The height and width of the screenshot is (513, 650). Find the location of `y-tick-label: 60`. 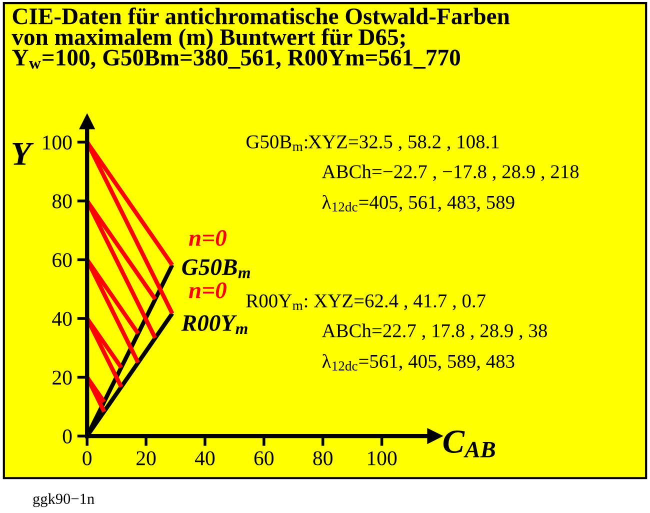

y-tick-label: 60 is located at coordinates (62, 260).